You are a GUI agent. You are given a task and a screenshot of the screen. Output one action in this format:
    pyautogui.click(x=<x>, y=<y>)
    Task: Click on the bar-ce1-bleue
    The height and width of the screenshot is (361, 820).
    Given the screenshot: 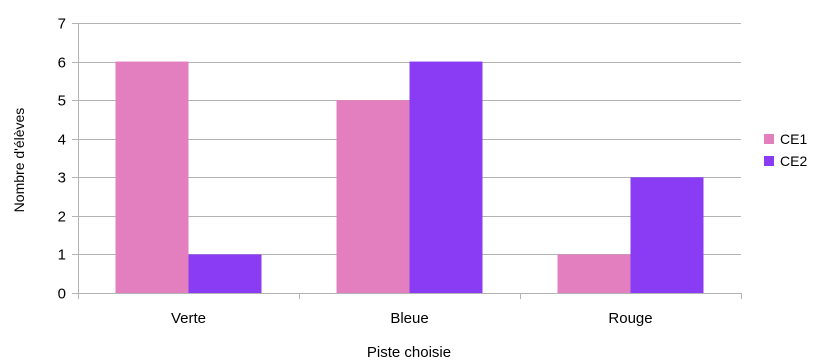 What is the action you would take?
    pyautogui.click(x=373, y=197)
    